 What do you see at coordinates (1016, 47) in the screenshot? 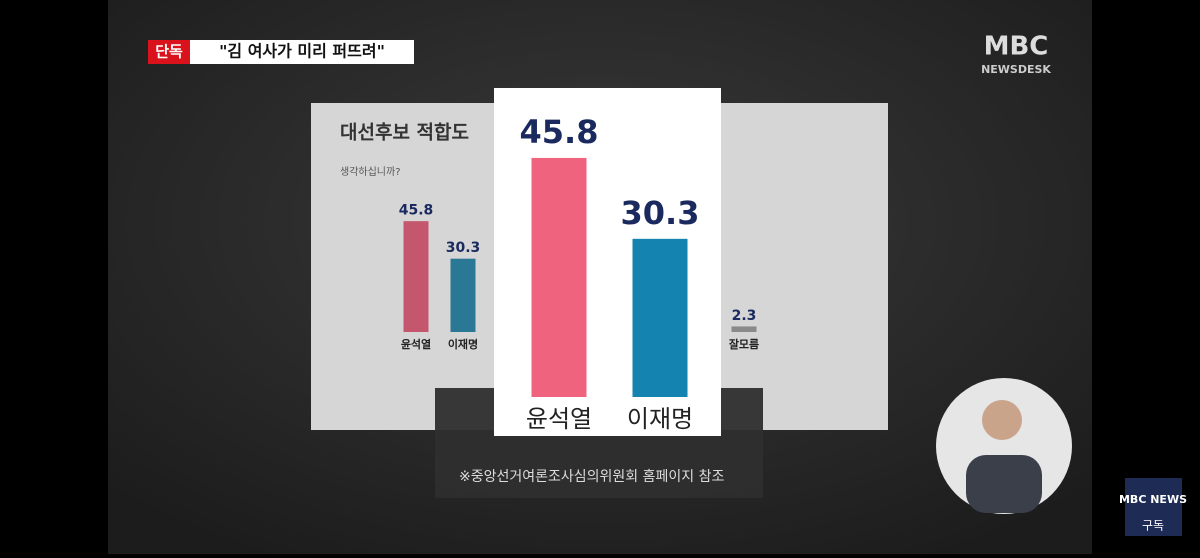
I see `logo-brand: MBC` at bounding box center [1016, 47].